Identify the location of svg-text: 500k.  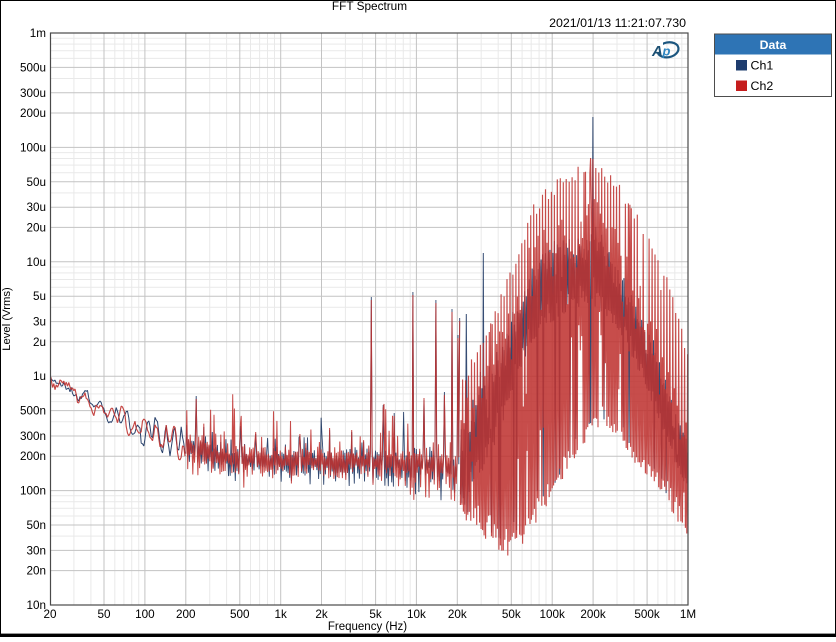
(647, 614).